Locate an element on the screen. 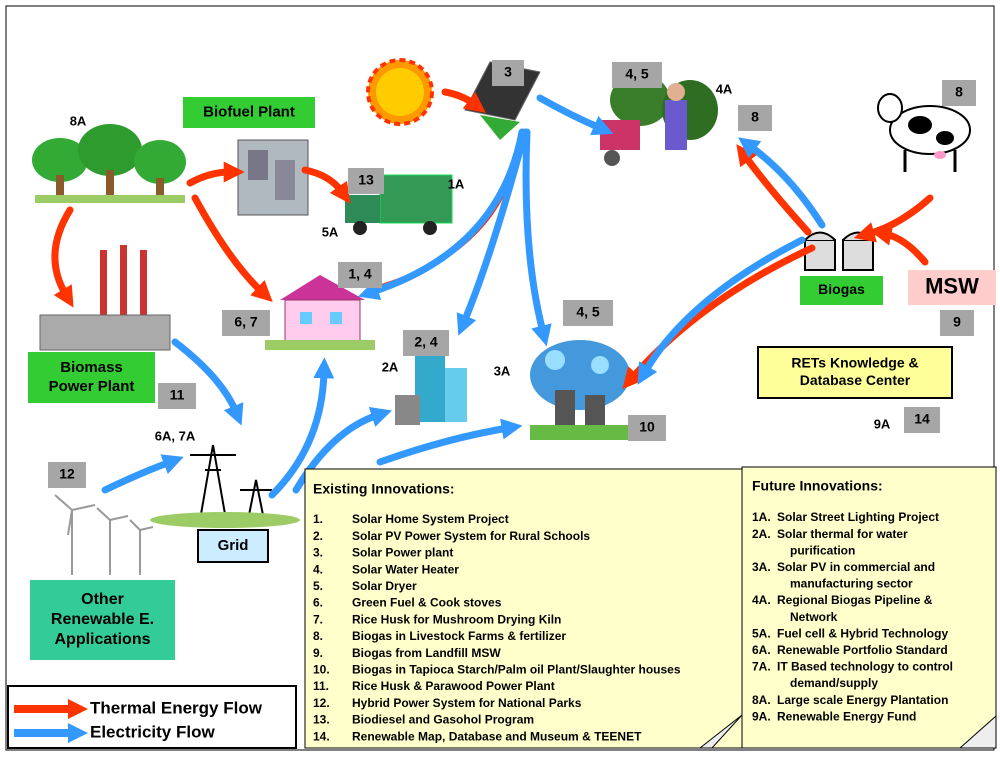 This screenshot has height=760, width=1000. item-number: 8A. is located at coordinates (761, 700).